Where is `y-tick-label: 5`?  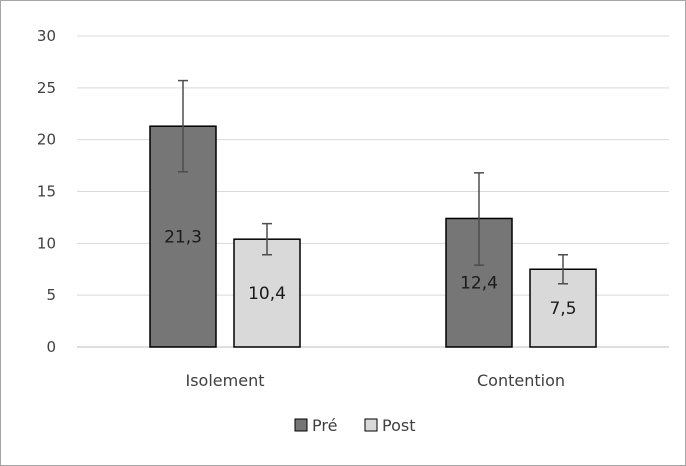
y-tick-label: 5 is located at coordinates (51, 295).